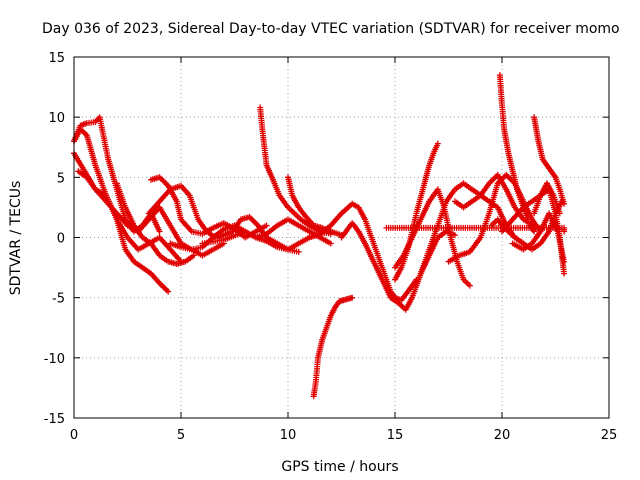  What do you see at coordinates (56, 118) in the screenshot?
I see `y-tick-label: 10` at bounding box center [56, 118].